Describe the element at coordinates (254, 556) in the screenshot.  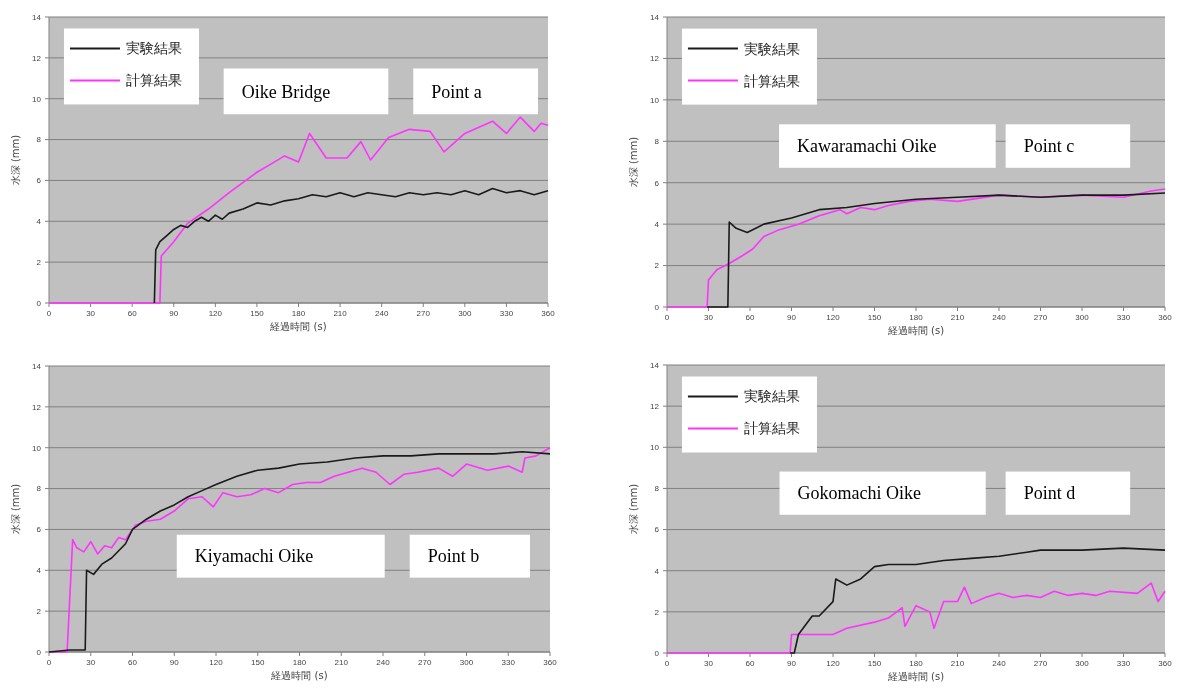
I see `annotation: Kiyamachi Oike` at that location.